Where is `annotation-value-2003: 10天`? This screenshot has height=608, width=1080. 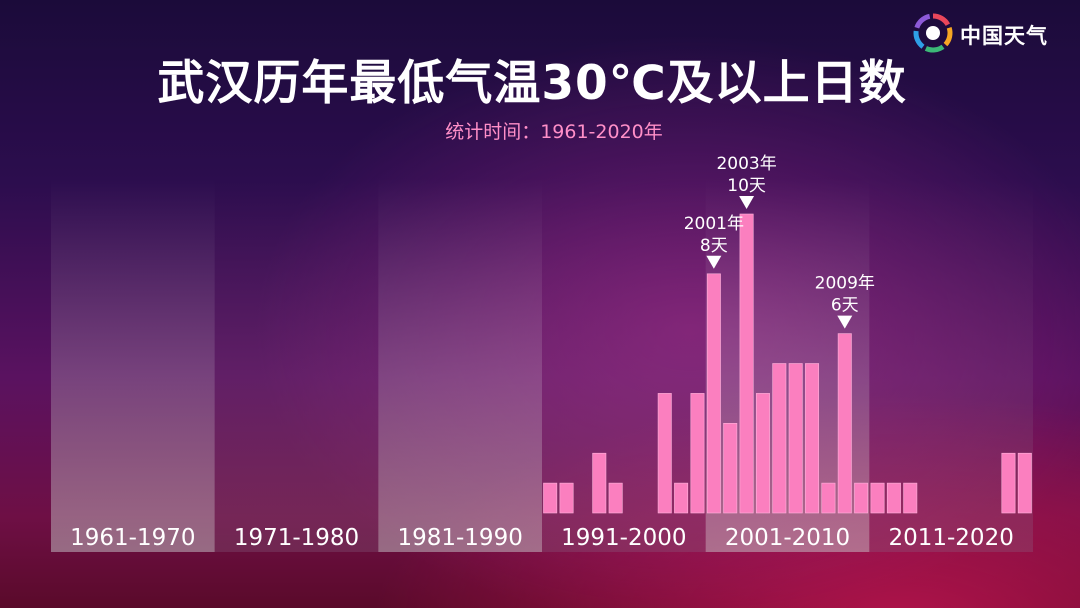 annotation-value-2003: 10天 is located at coordinates (746, 186).